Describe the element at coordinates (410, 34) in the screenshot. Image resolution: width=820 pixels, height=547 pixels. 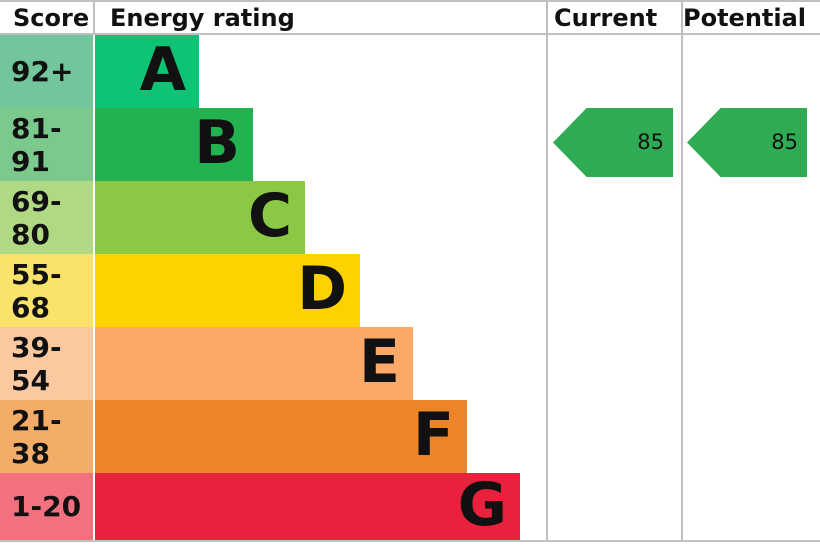
I see `header-divider-line` at that location.